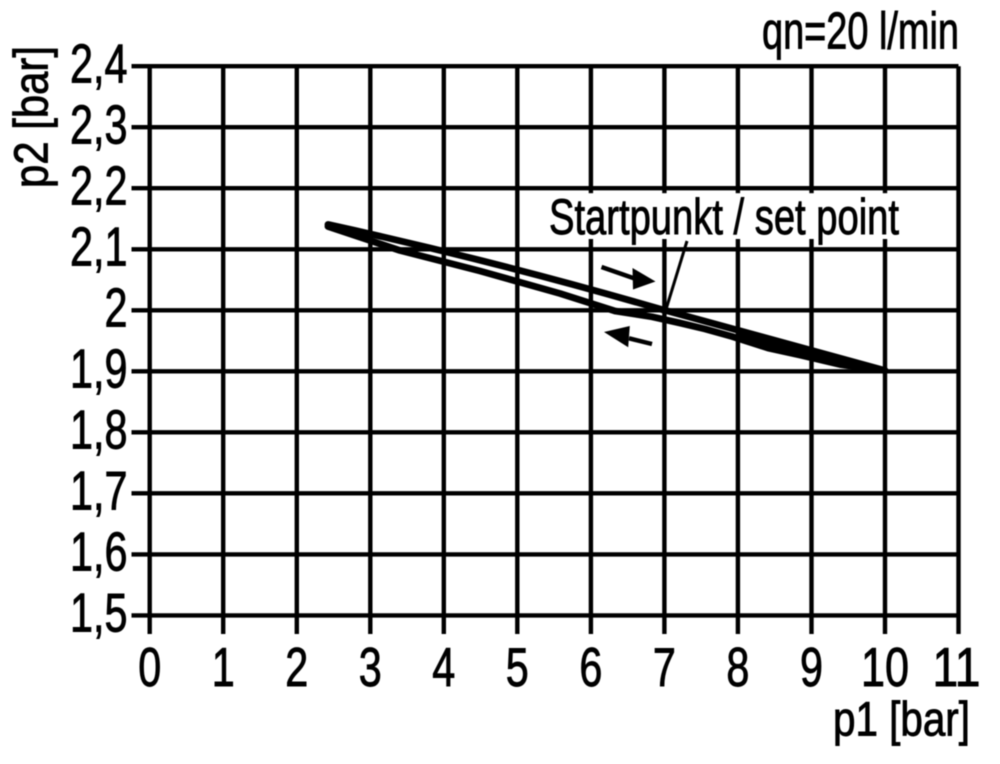 The image size is (1000, 764). I want to click on svg-text: 2,2, so click(99, 186).